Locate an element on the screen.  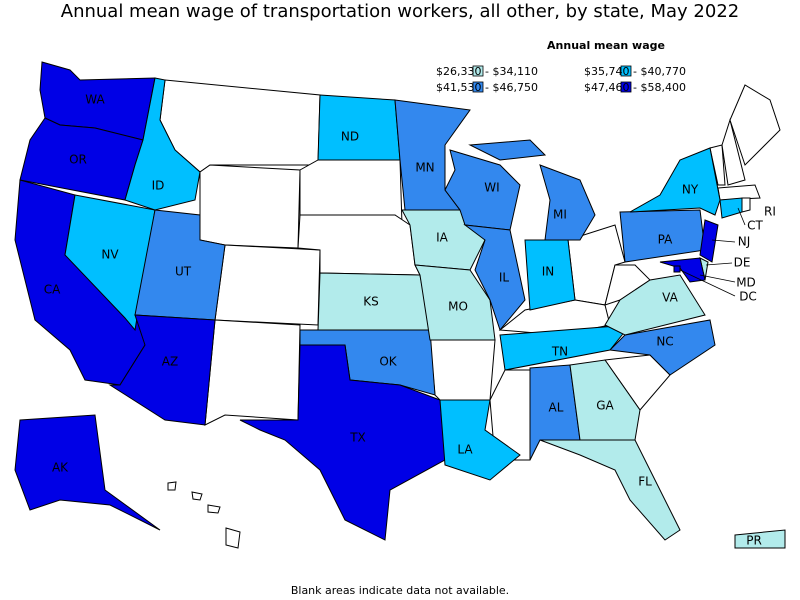
state-label: IL is located at coordinates (504, 278).